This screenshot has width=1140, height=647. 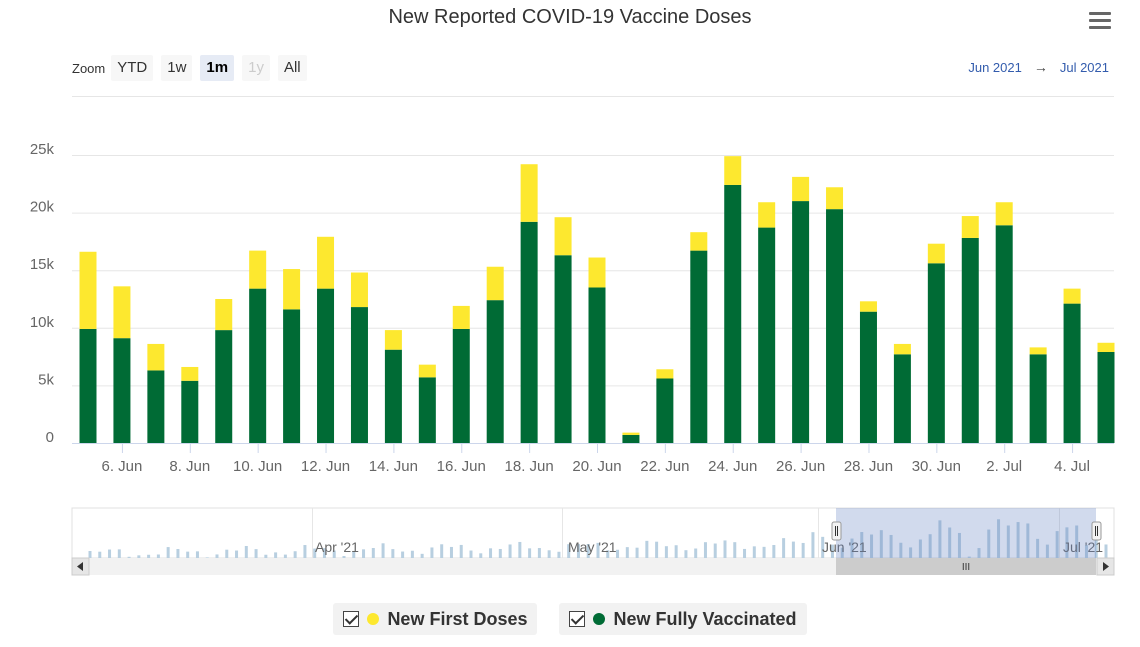 What do you see at coordinates (664, 466) in the screenshot?
I see `x-tick-label: 22. Jun` at bounding box center [664, 466].